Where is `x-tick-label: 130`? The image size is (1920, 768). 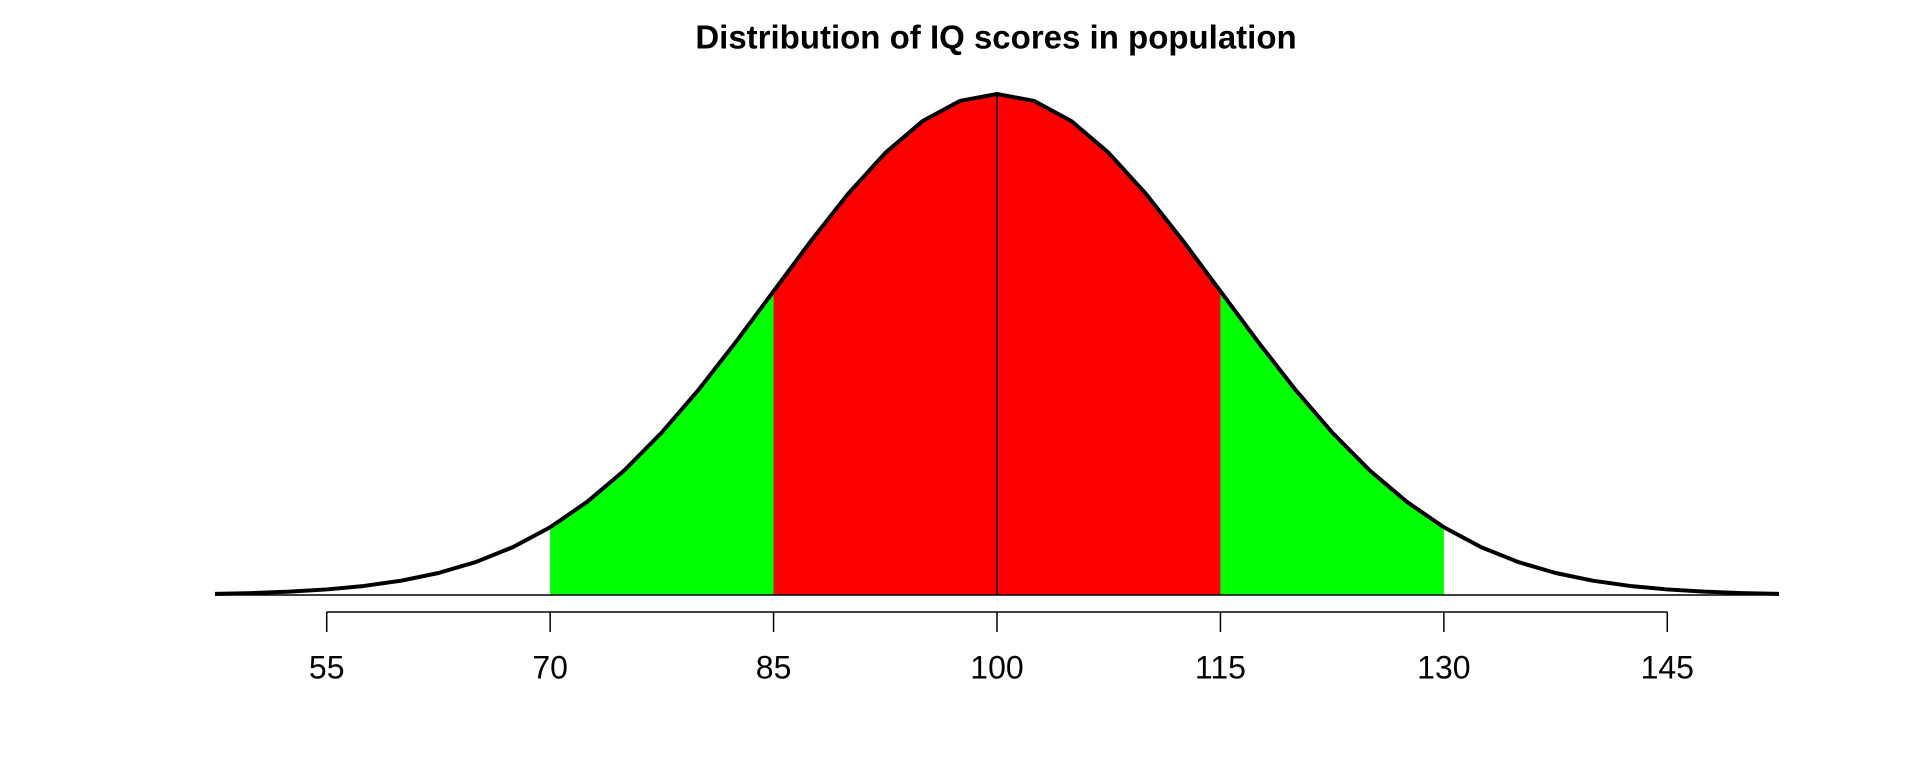 x-tick-label: 130 is located at coordinates (1443, 667).